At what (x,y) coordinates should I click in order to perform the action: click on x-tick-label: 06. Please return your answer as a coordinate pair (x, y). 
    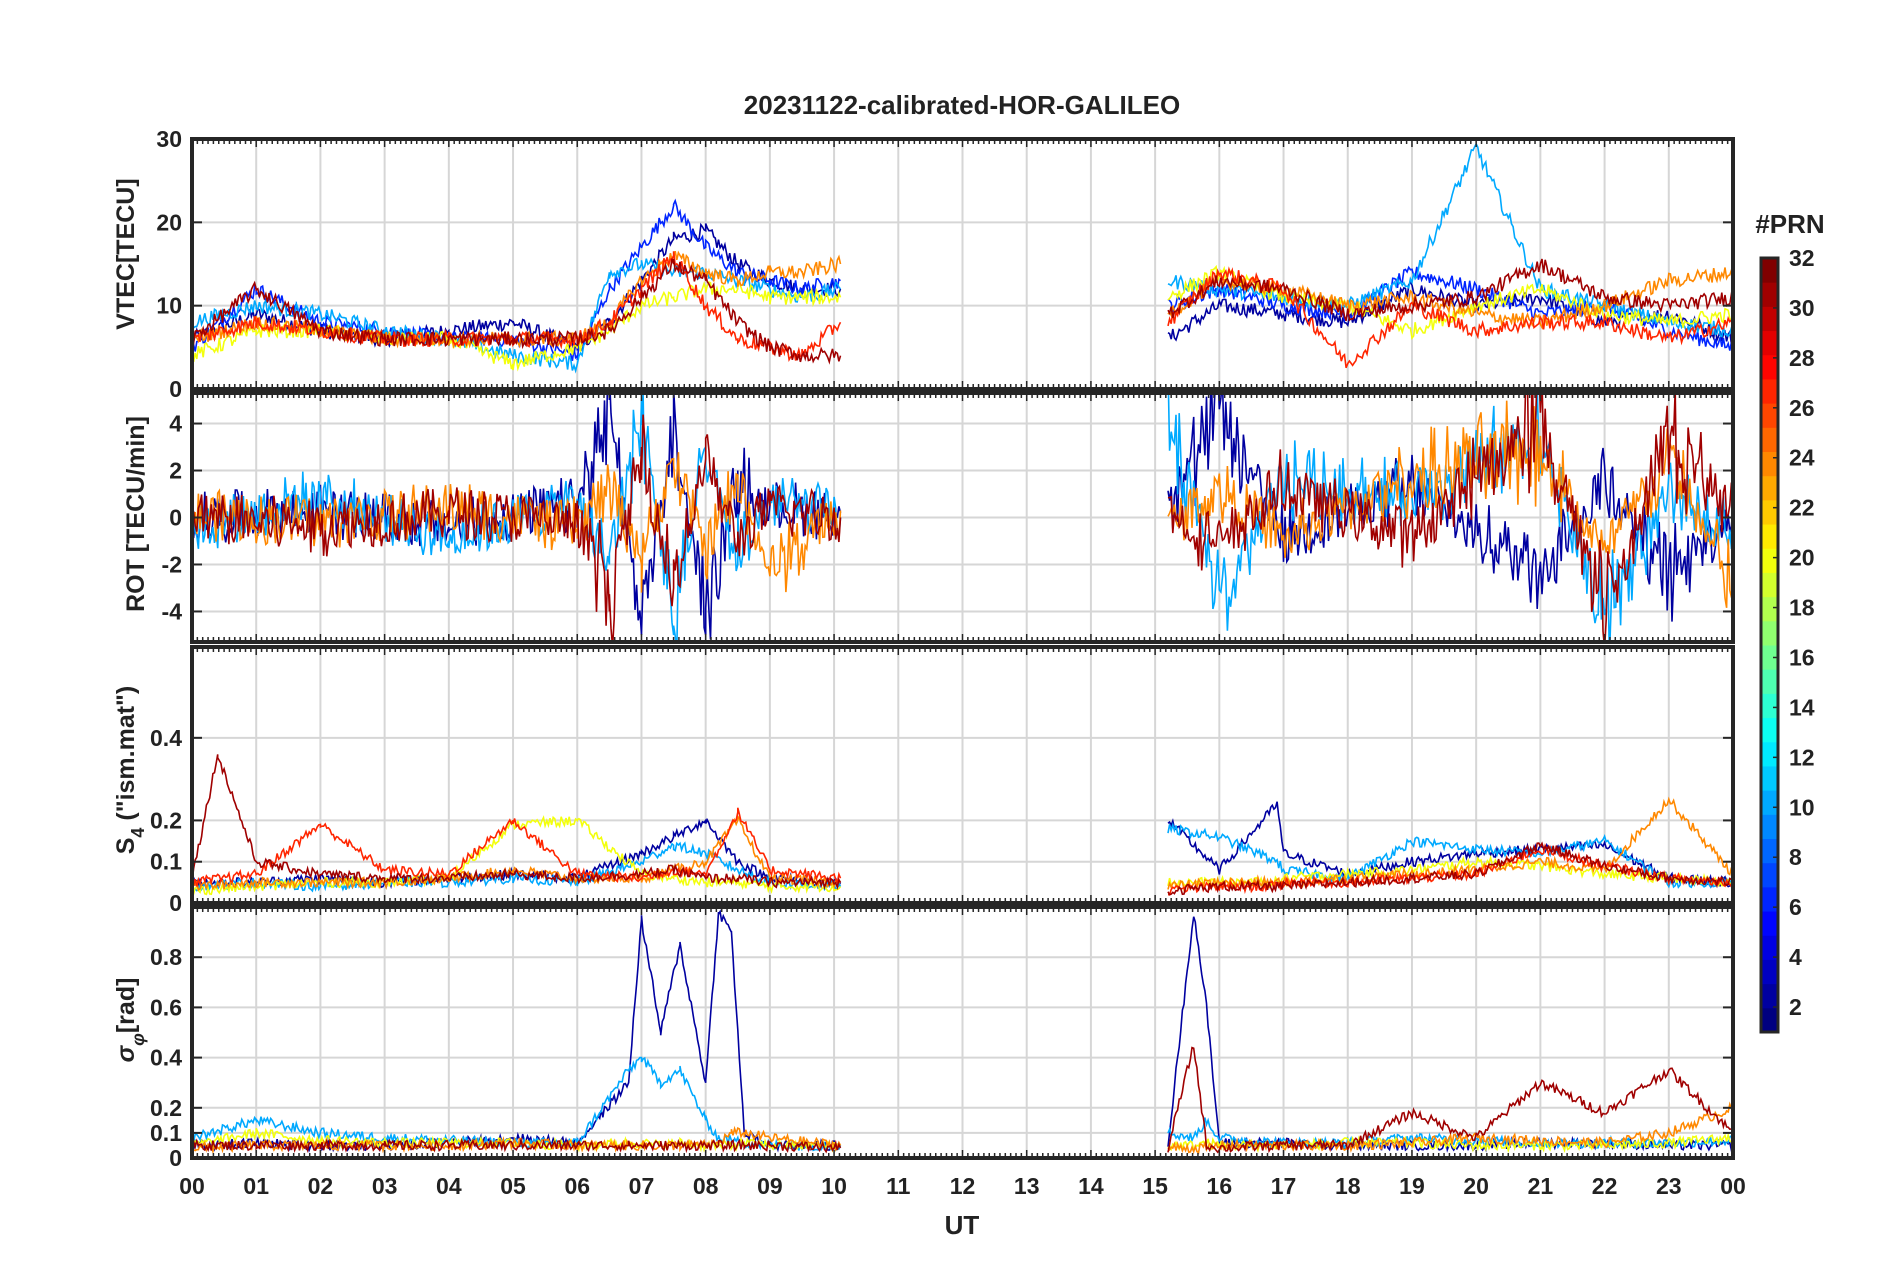
    Looking at the image, I should click on (577, 1186).